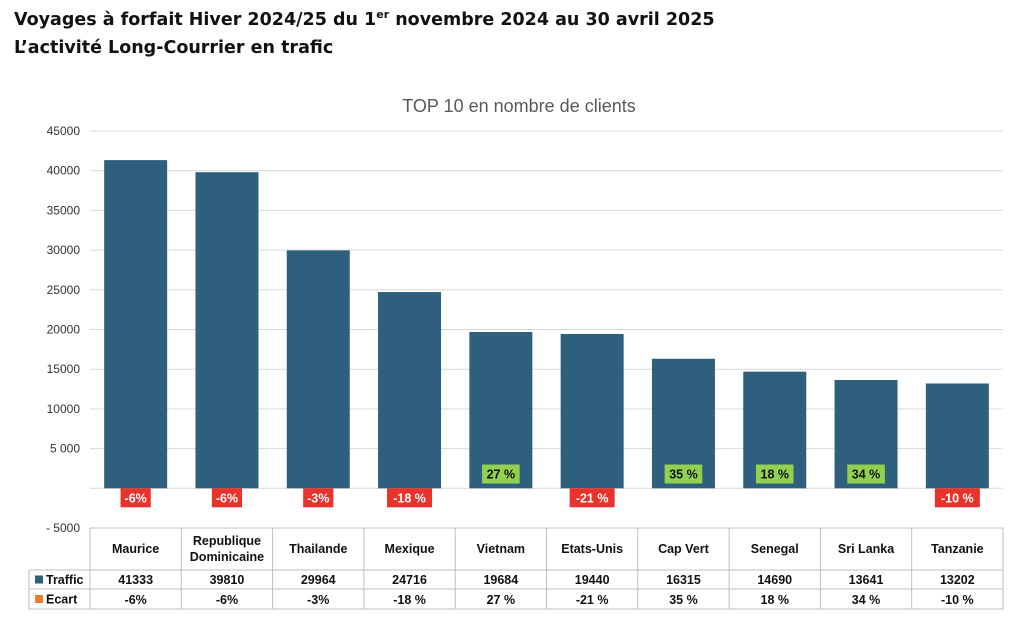 This screenshot has width=1024, height=622. I want to click on y-tick-label: 40000, so click(64, 171).